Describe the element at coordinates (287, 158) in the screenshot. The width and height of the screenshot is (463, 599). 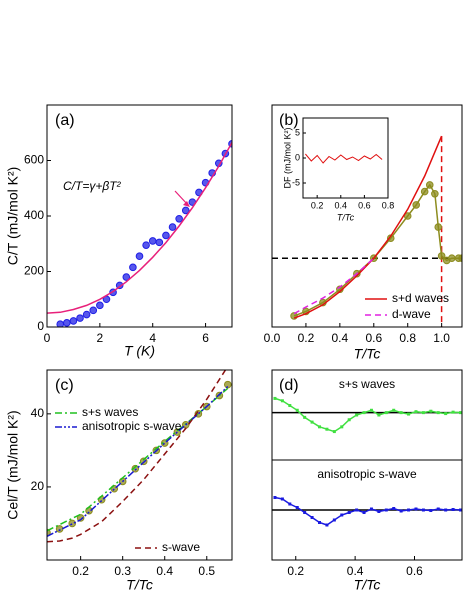
I see `y-axis-title: DF (mJ/mol K²)` at that location.